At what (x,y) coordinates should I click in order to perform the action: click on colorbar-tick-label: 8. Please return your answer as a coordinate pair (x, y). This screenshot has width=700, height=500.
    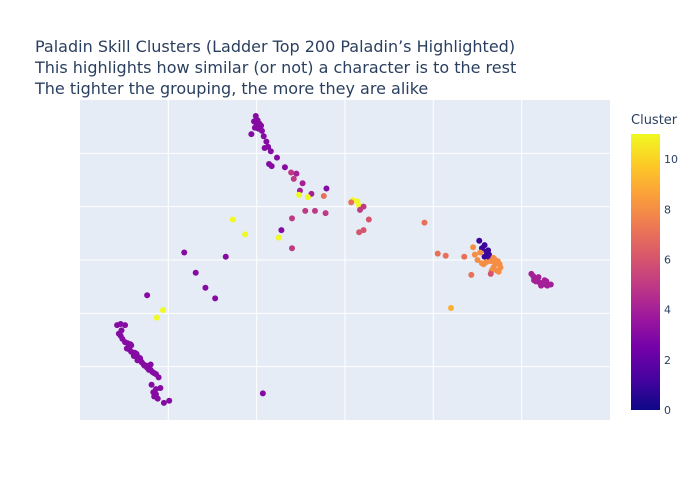
    Looking at the image, I should click on (667, 209).